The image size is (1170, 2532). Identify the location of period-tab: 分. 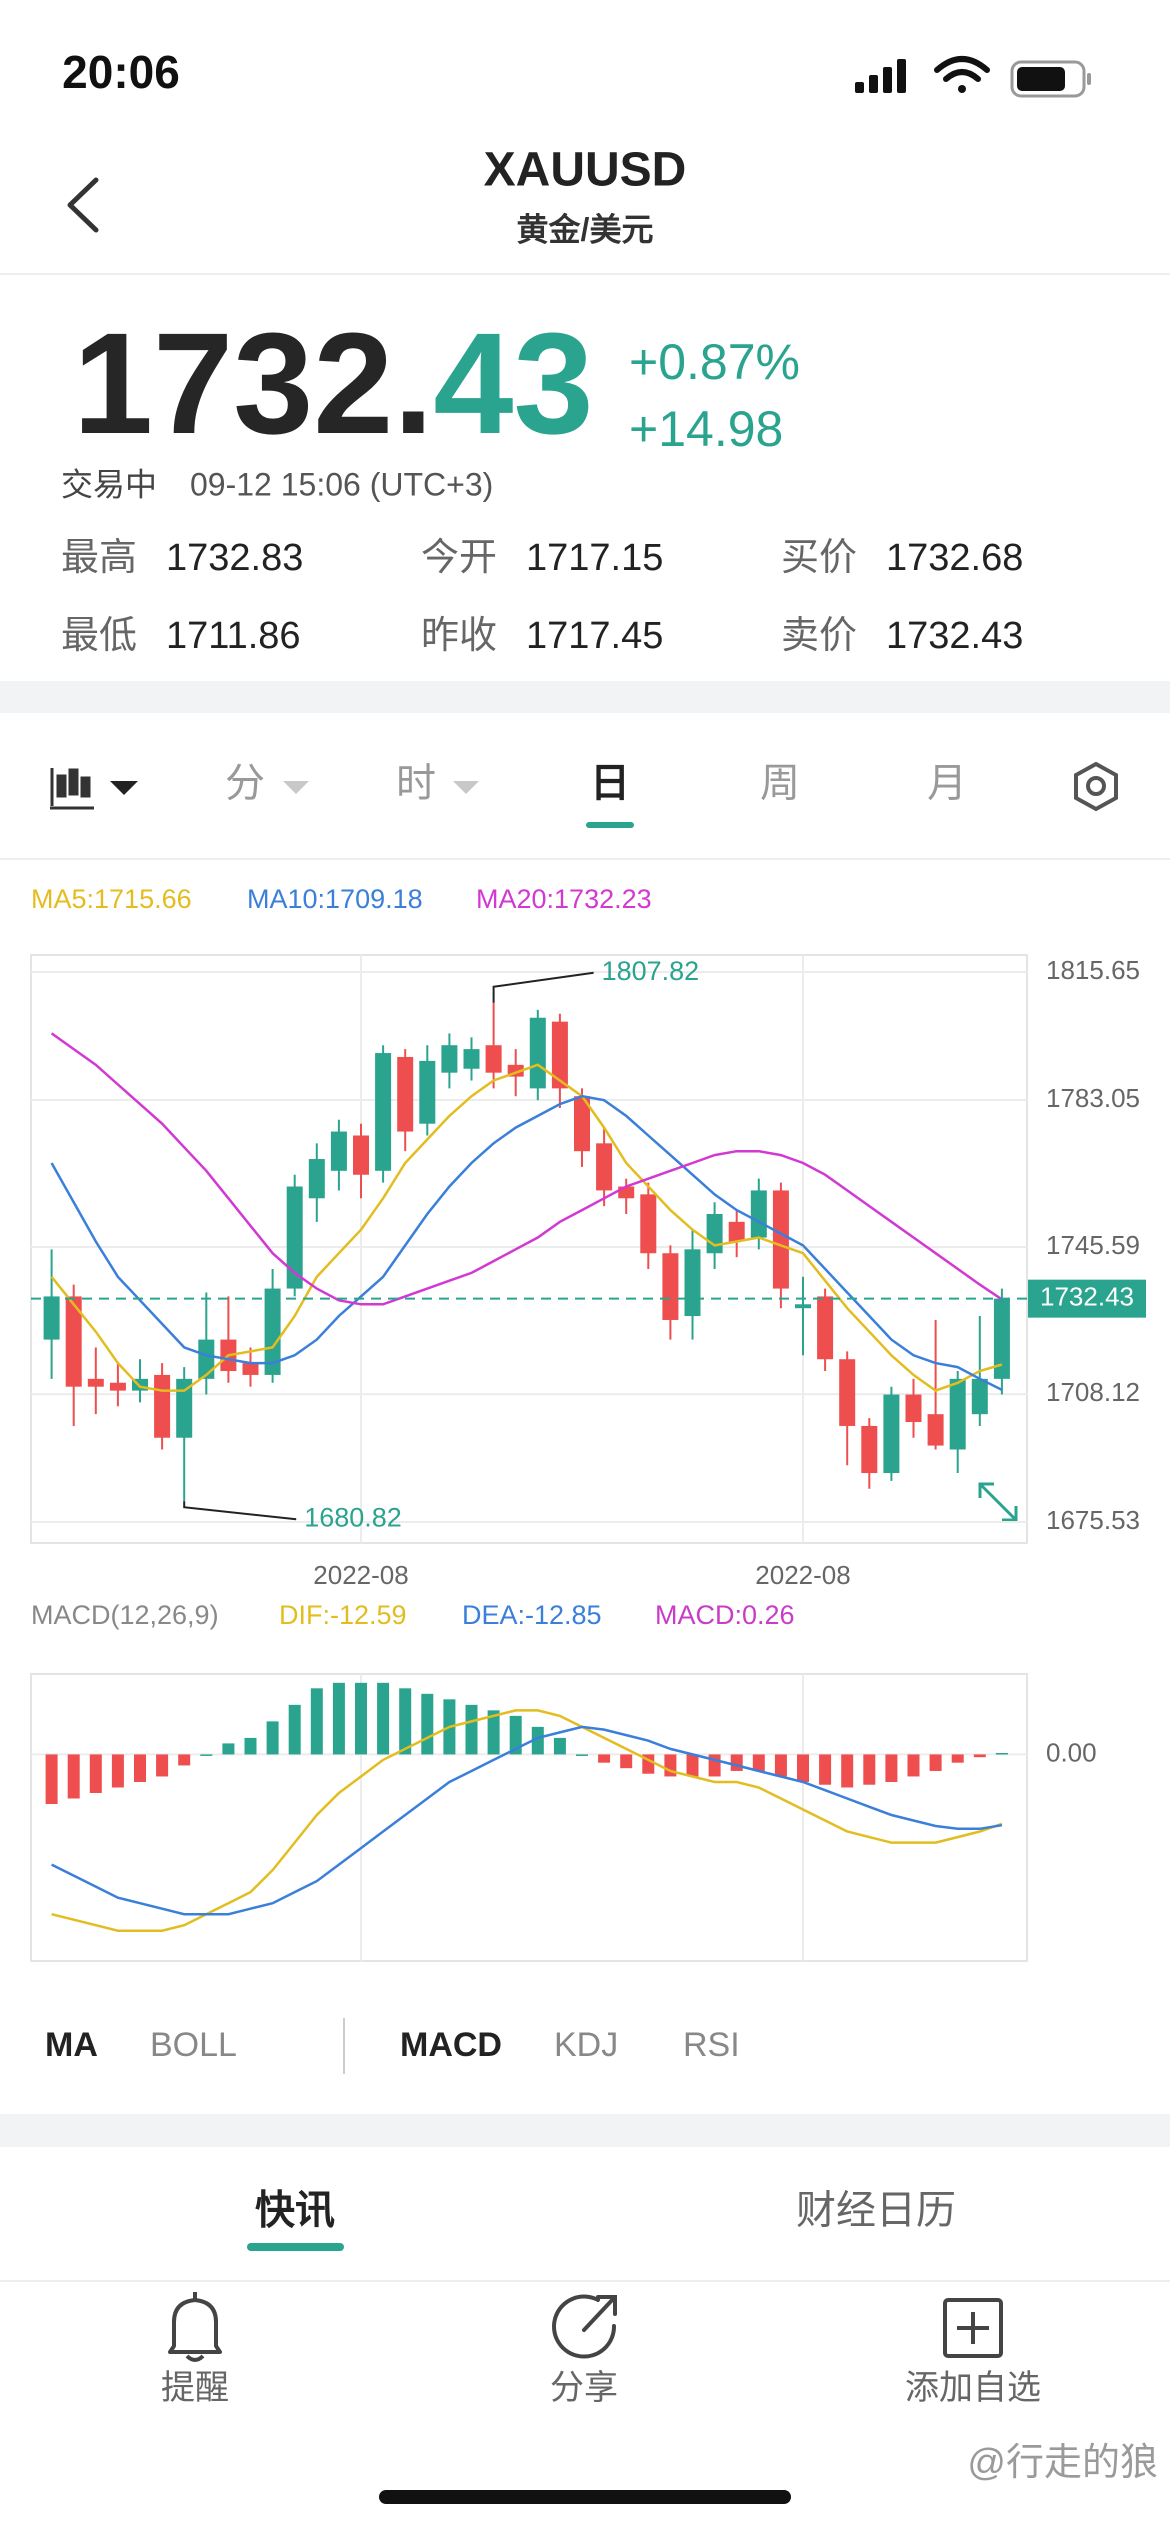
(245, 784).